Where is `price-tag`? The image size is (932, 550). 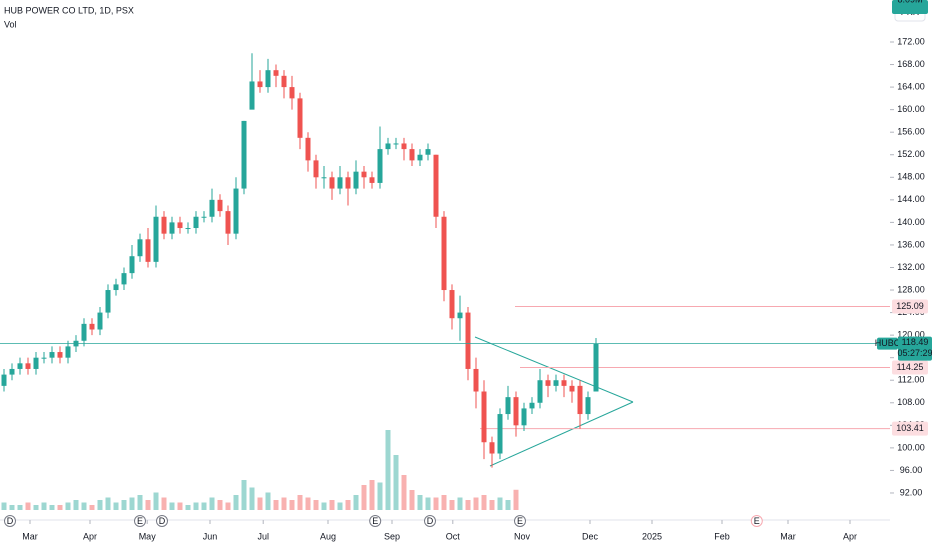 price-tag is located at coordinates (915, 348).